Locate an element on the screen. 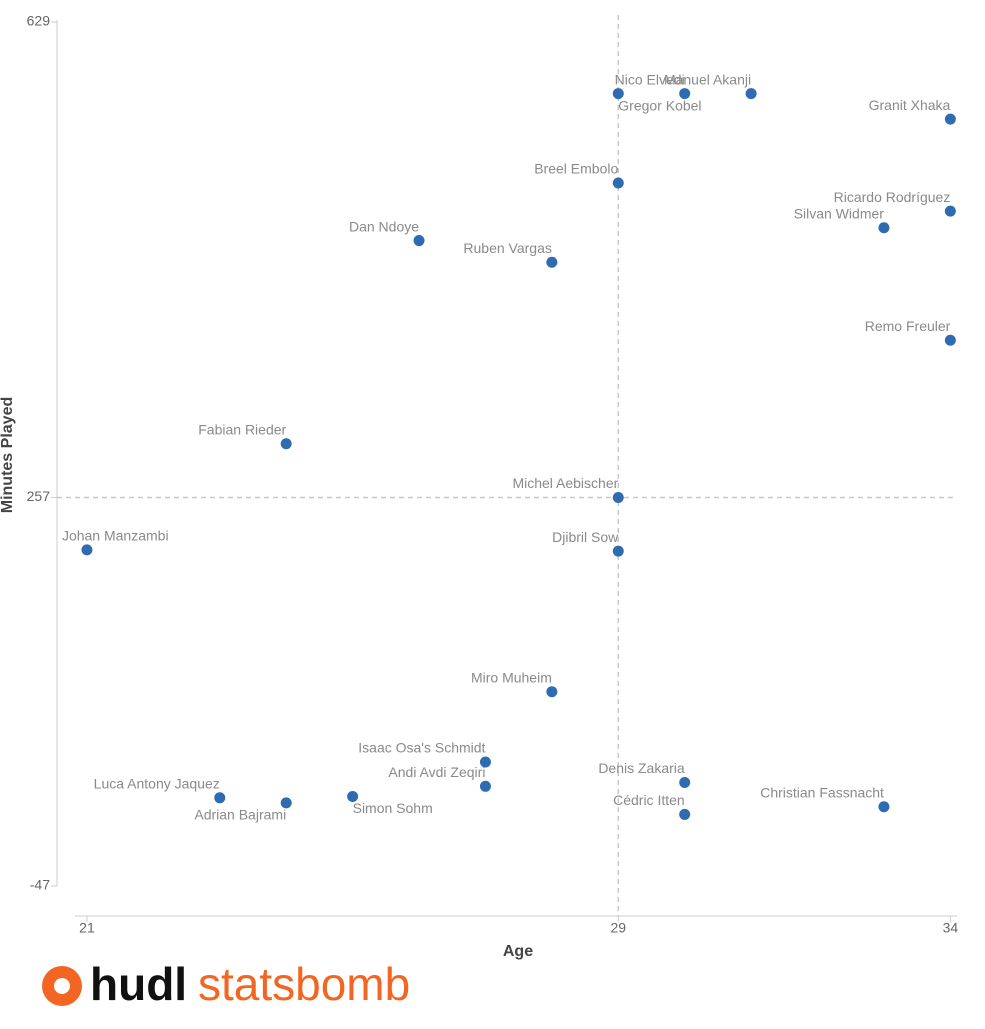 The image size is (985, 1029). point-label: Silvan Widmer is located at coordinates (839, 213).